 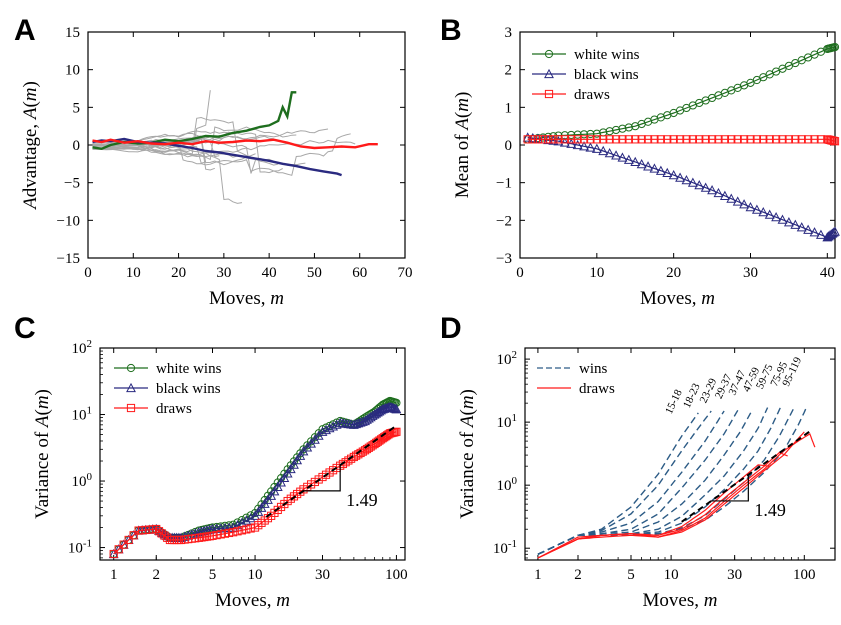 I want to click on legend-label: black wins, so click(x=188, y=389).